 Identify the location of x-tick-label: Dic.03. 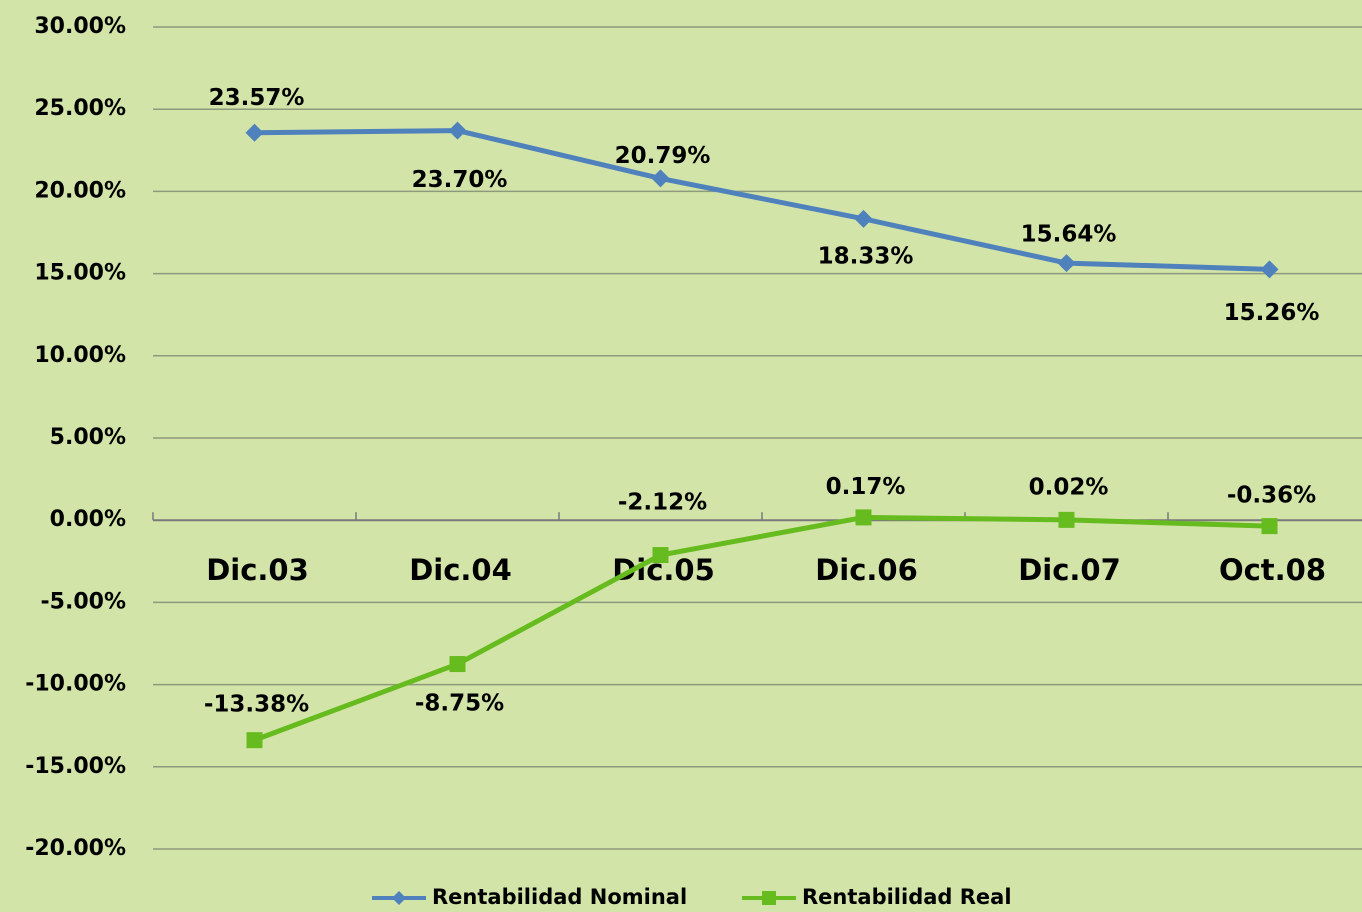
(257, 570).